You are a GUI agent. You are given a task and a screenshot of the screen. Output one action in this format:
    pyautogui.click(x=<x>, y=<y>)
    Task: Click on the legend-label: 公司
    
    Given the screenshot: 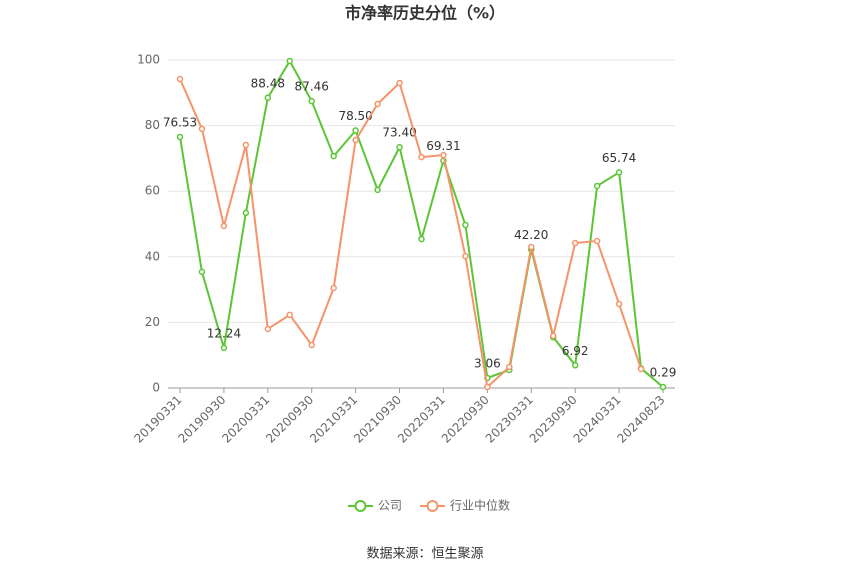 What is the action you would take?
    pyautogui.click(x=390, y=506)
    